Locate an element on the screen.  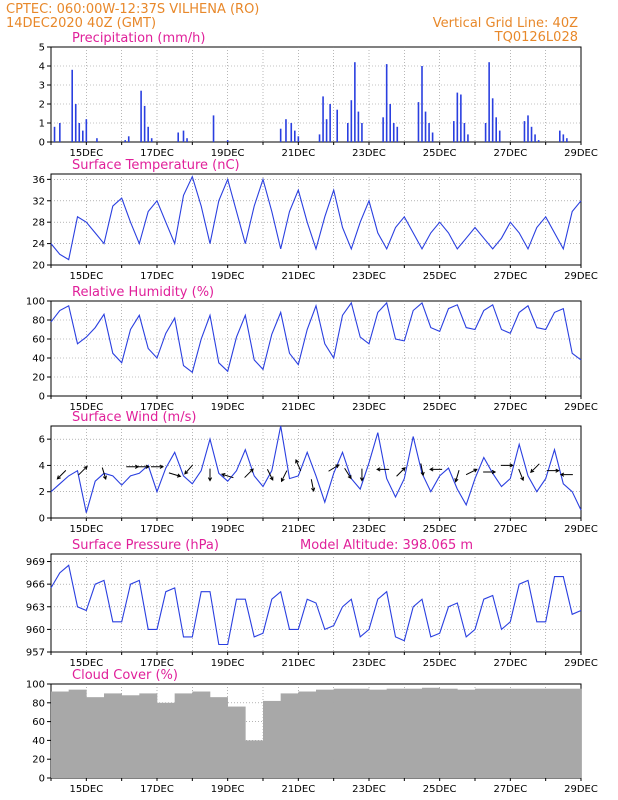
cloud-cover-ytick-label: 20 is located at coordinates (38, 760).